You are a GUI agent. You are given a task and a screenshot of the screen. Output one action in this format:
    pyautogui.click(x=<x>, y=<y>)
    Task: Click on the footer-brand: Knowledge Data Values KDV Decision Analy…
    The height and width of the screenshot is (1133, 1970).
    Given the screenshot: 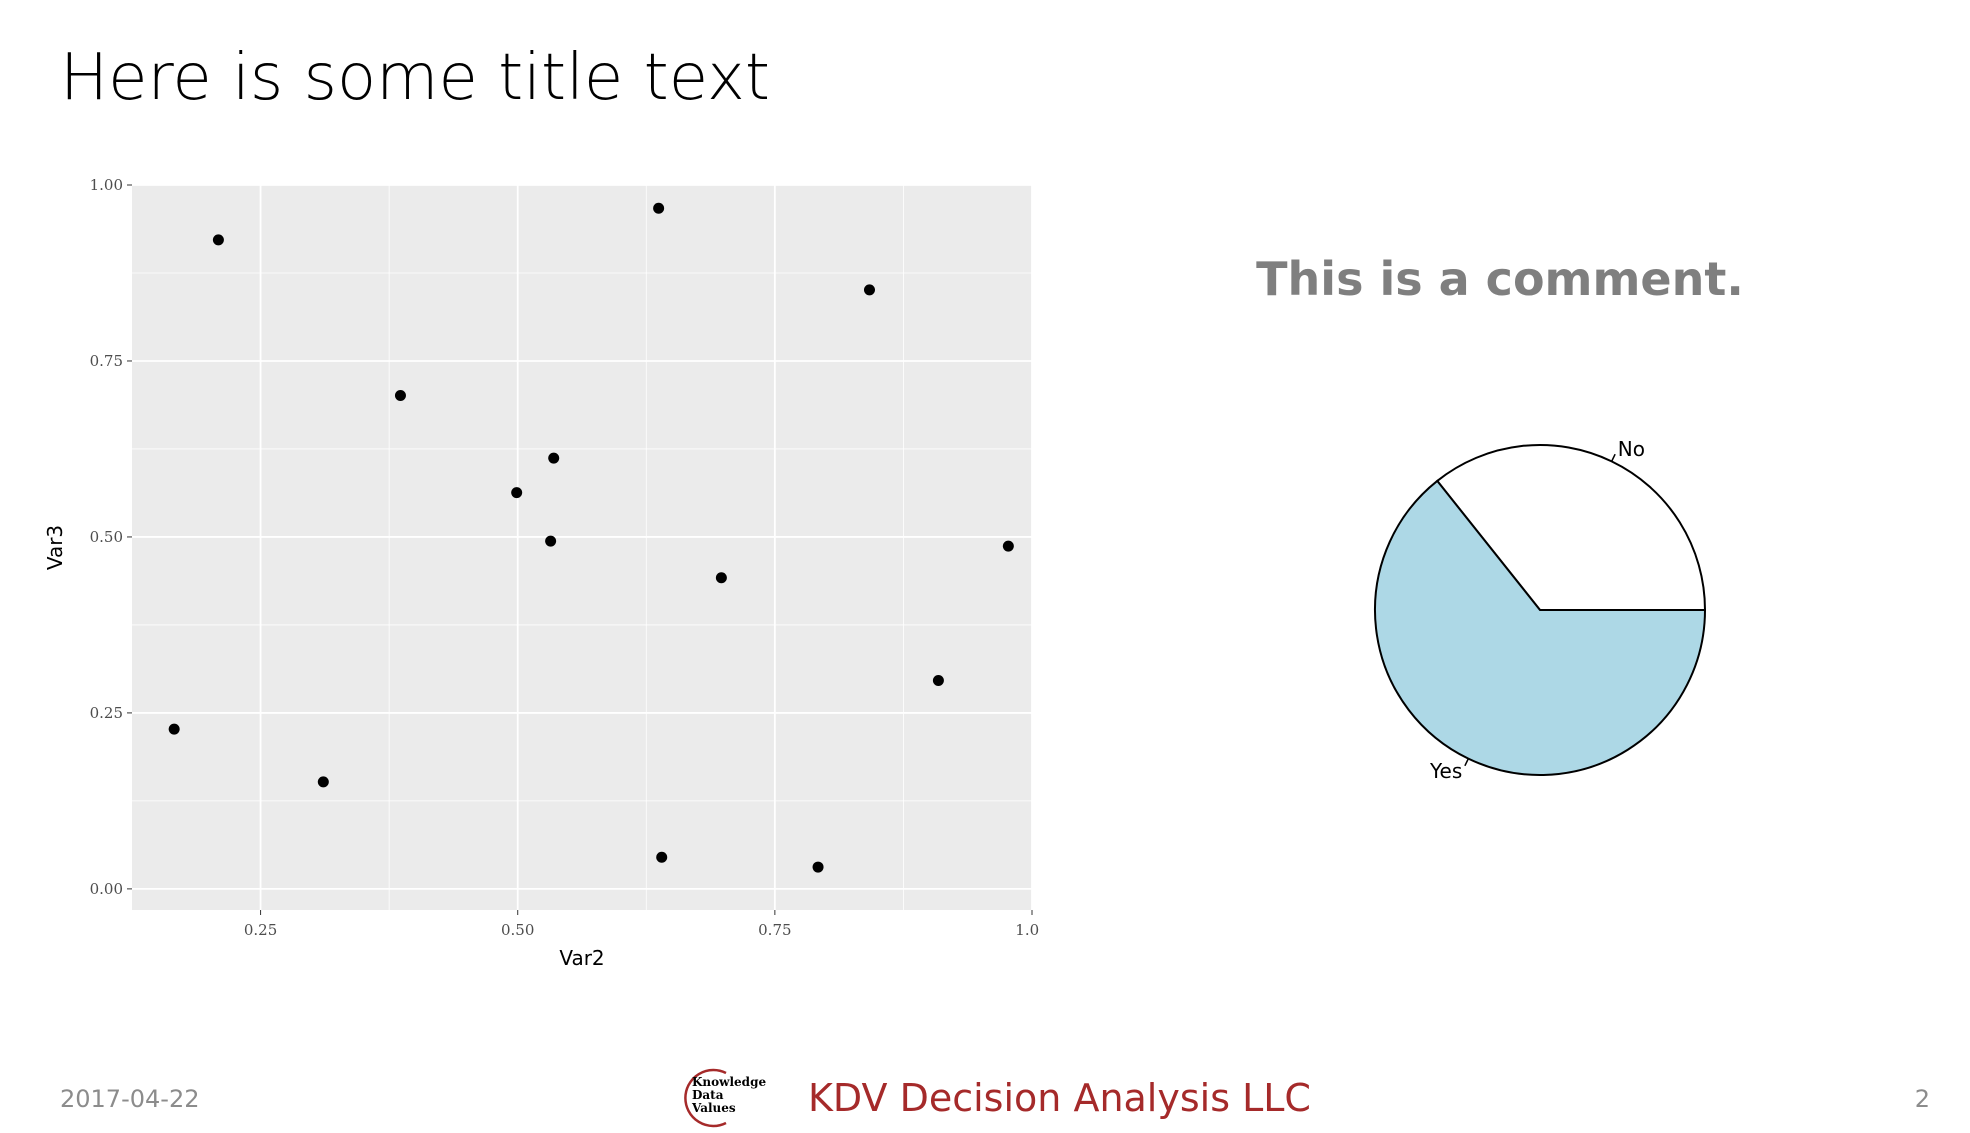 What is the action you would take?
    pyautogui.click(x=991, y=1098)
    